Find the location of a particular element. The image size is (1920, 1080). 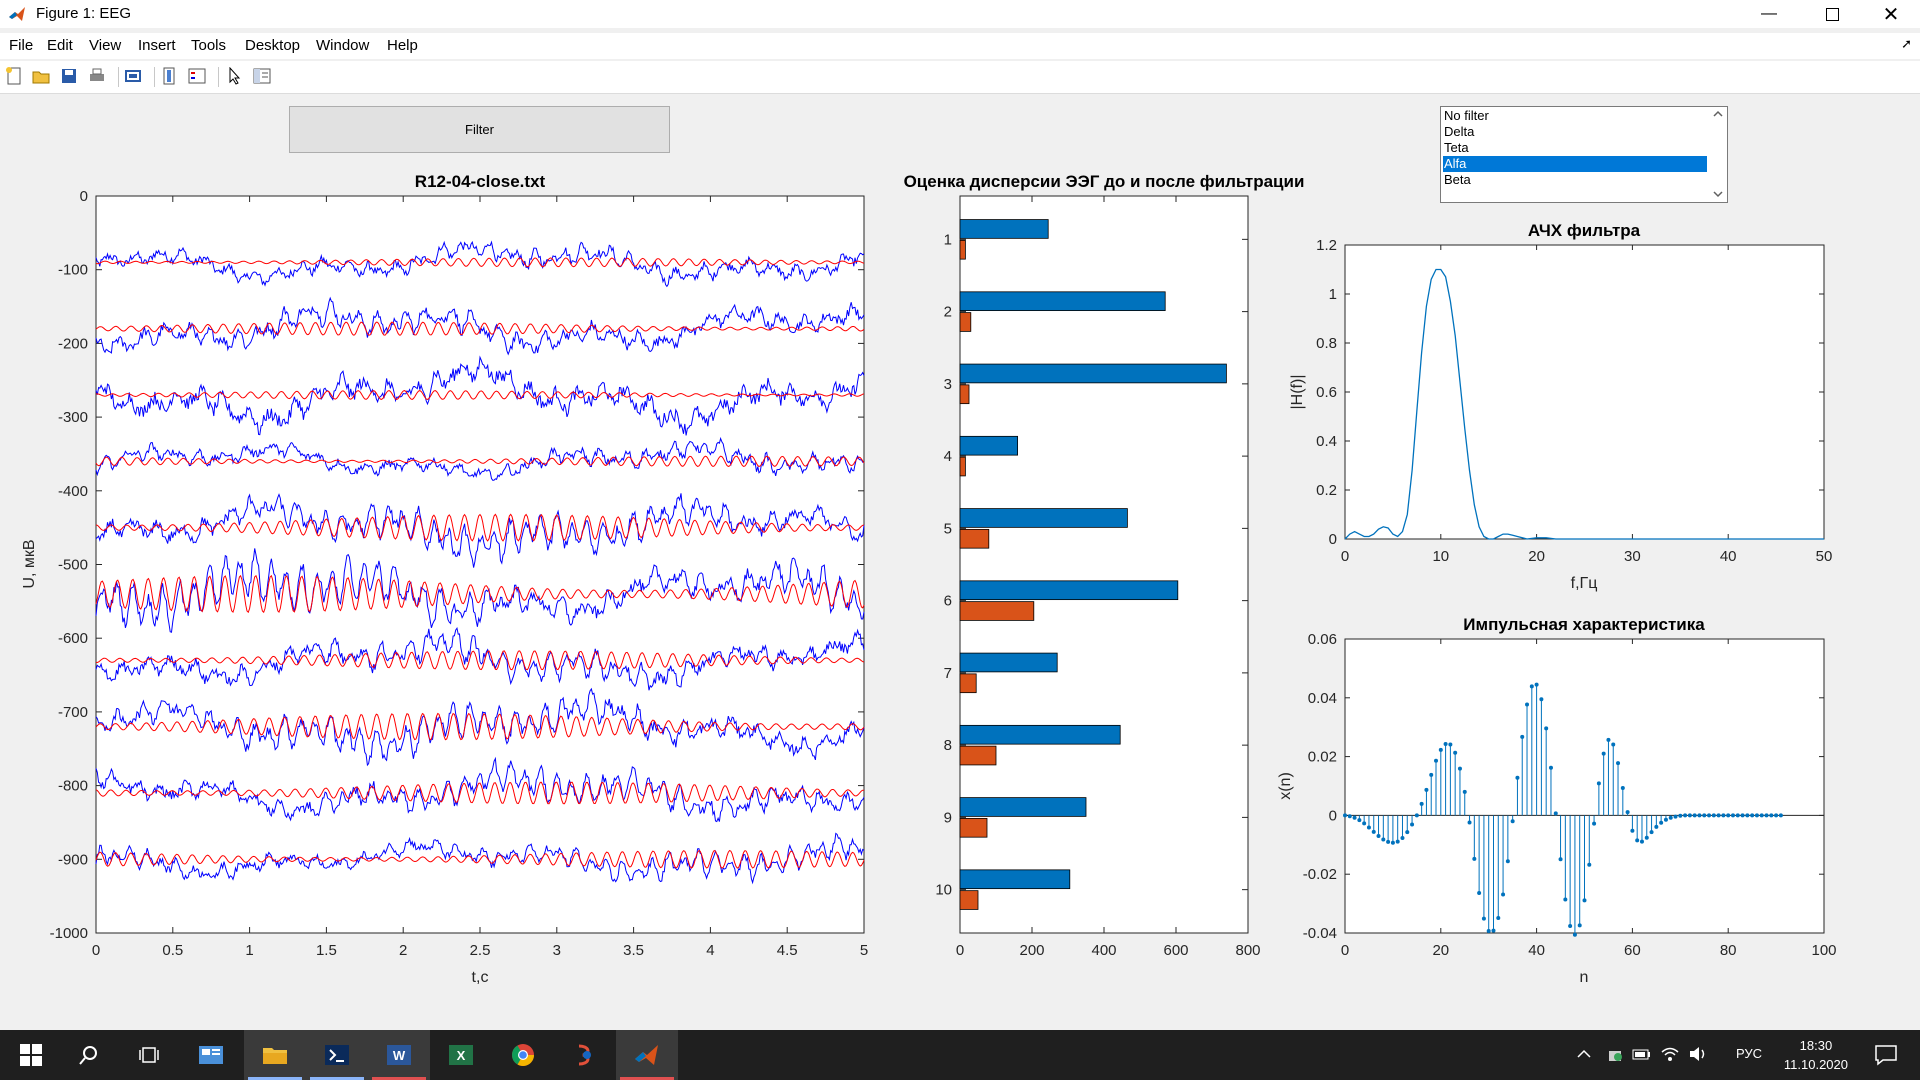

pointer-icon is located at coordinates (235, 76).